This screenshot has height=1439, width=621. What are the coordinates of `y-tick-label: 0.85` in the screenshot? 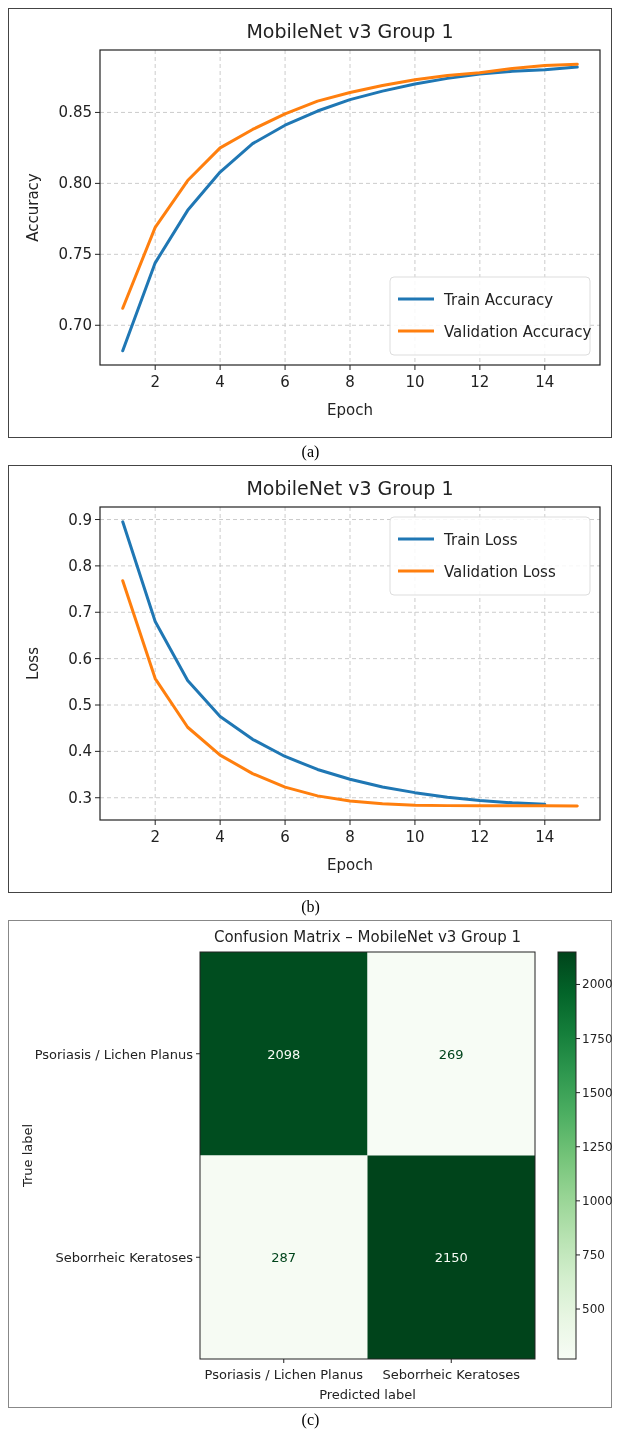 It's located at (75, 112).